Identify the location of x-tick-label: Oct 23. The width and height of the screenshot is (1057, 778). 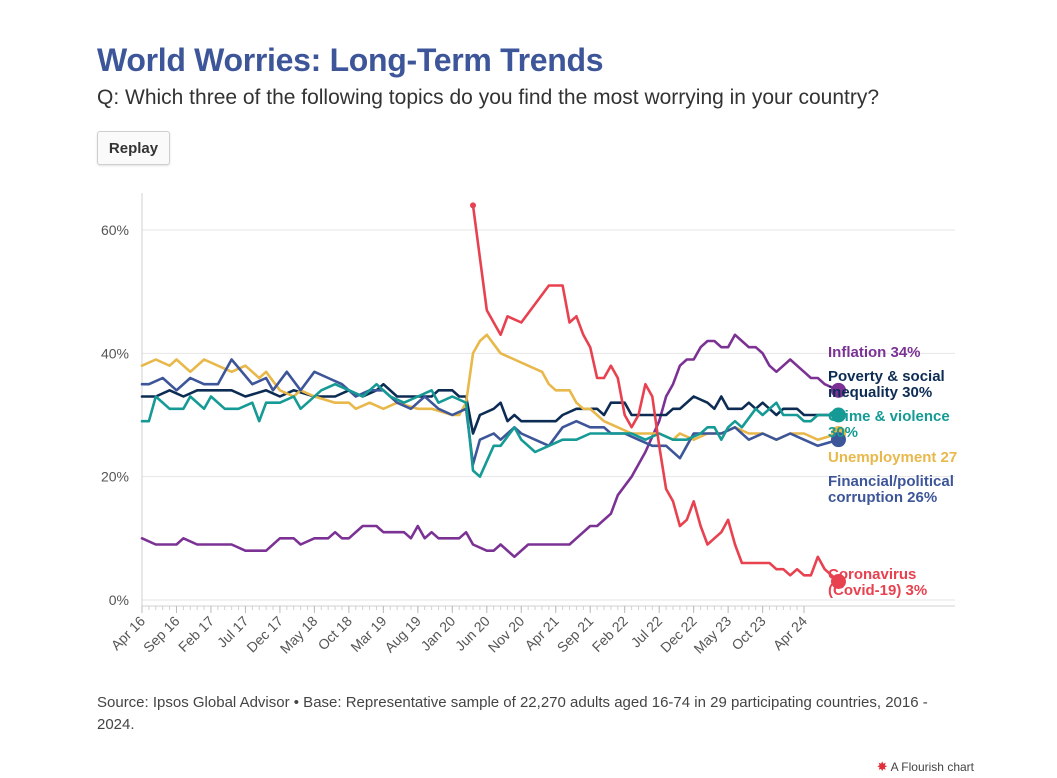
(748, 633).